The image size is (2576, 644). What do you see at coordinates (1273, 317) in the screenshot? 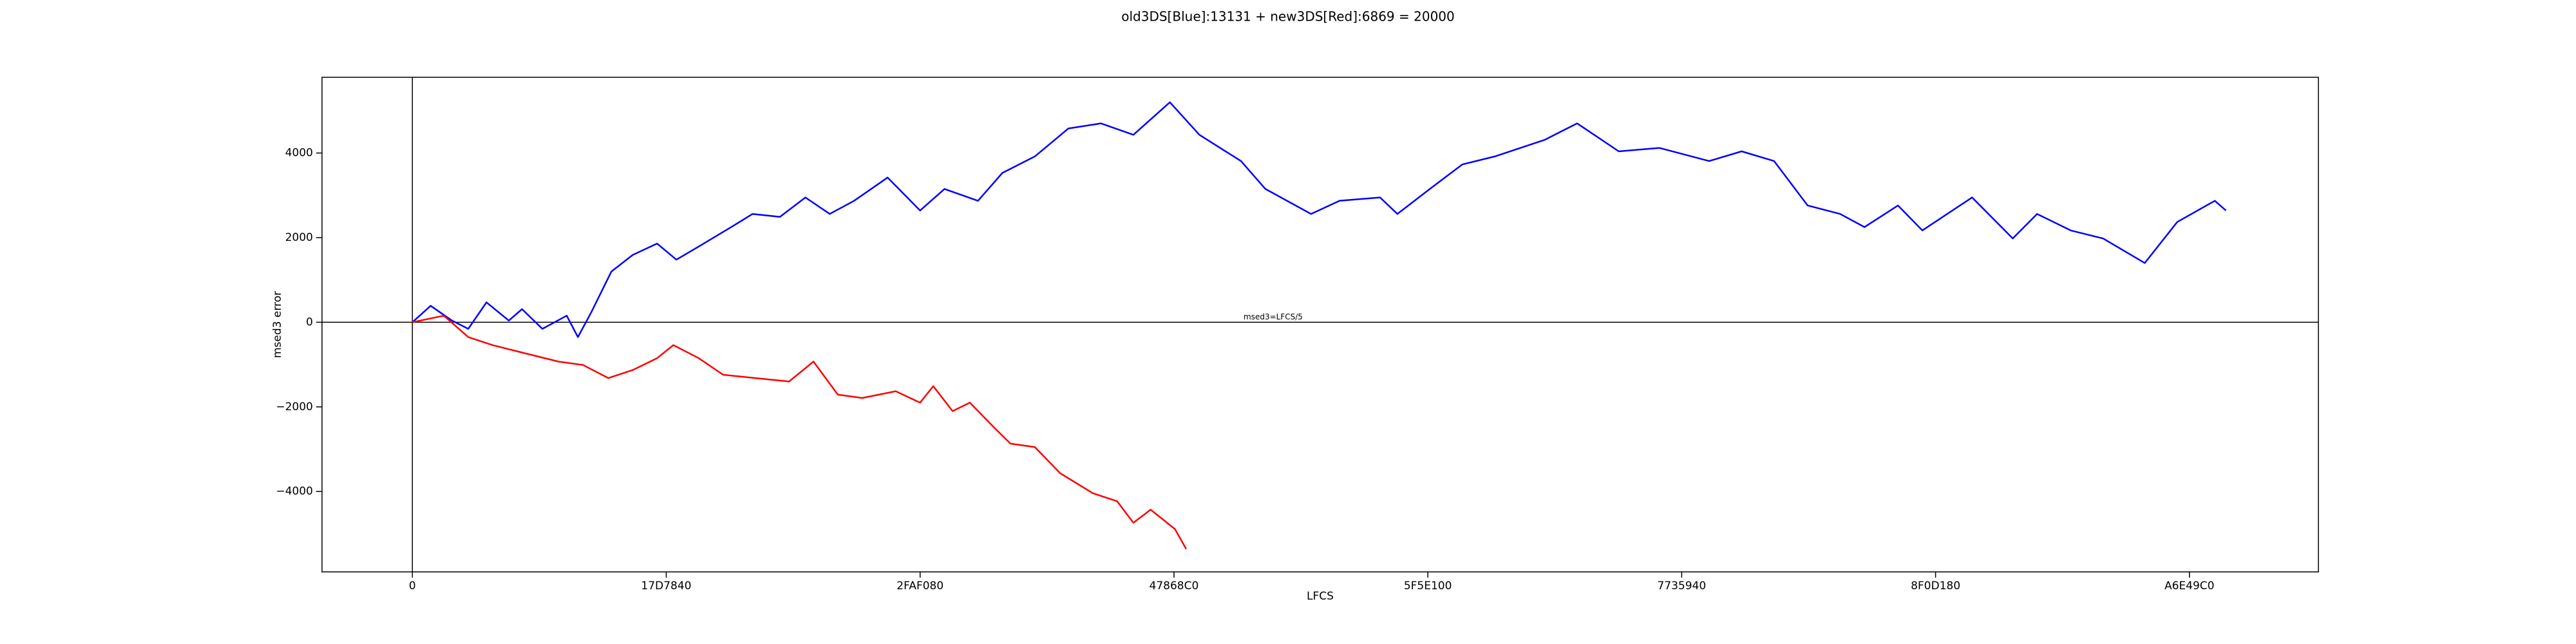
I see `annotation: msed3=LFCS/5` at bounding box center [1273, 317].